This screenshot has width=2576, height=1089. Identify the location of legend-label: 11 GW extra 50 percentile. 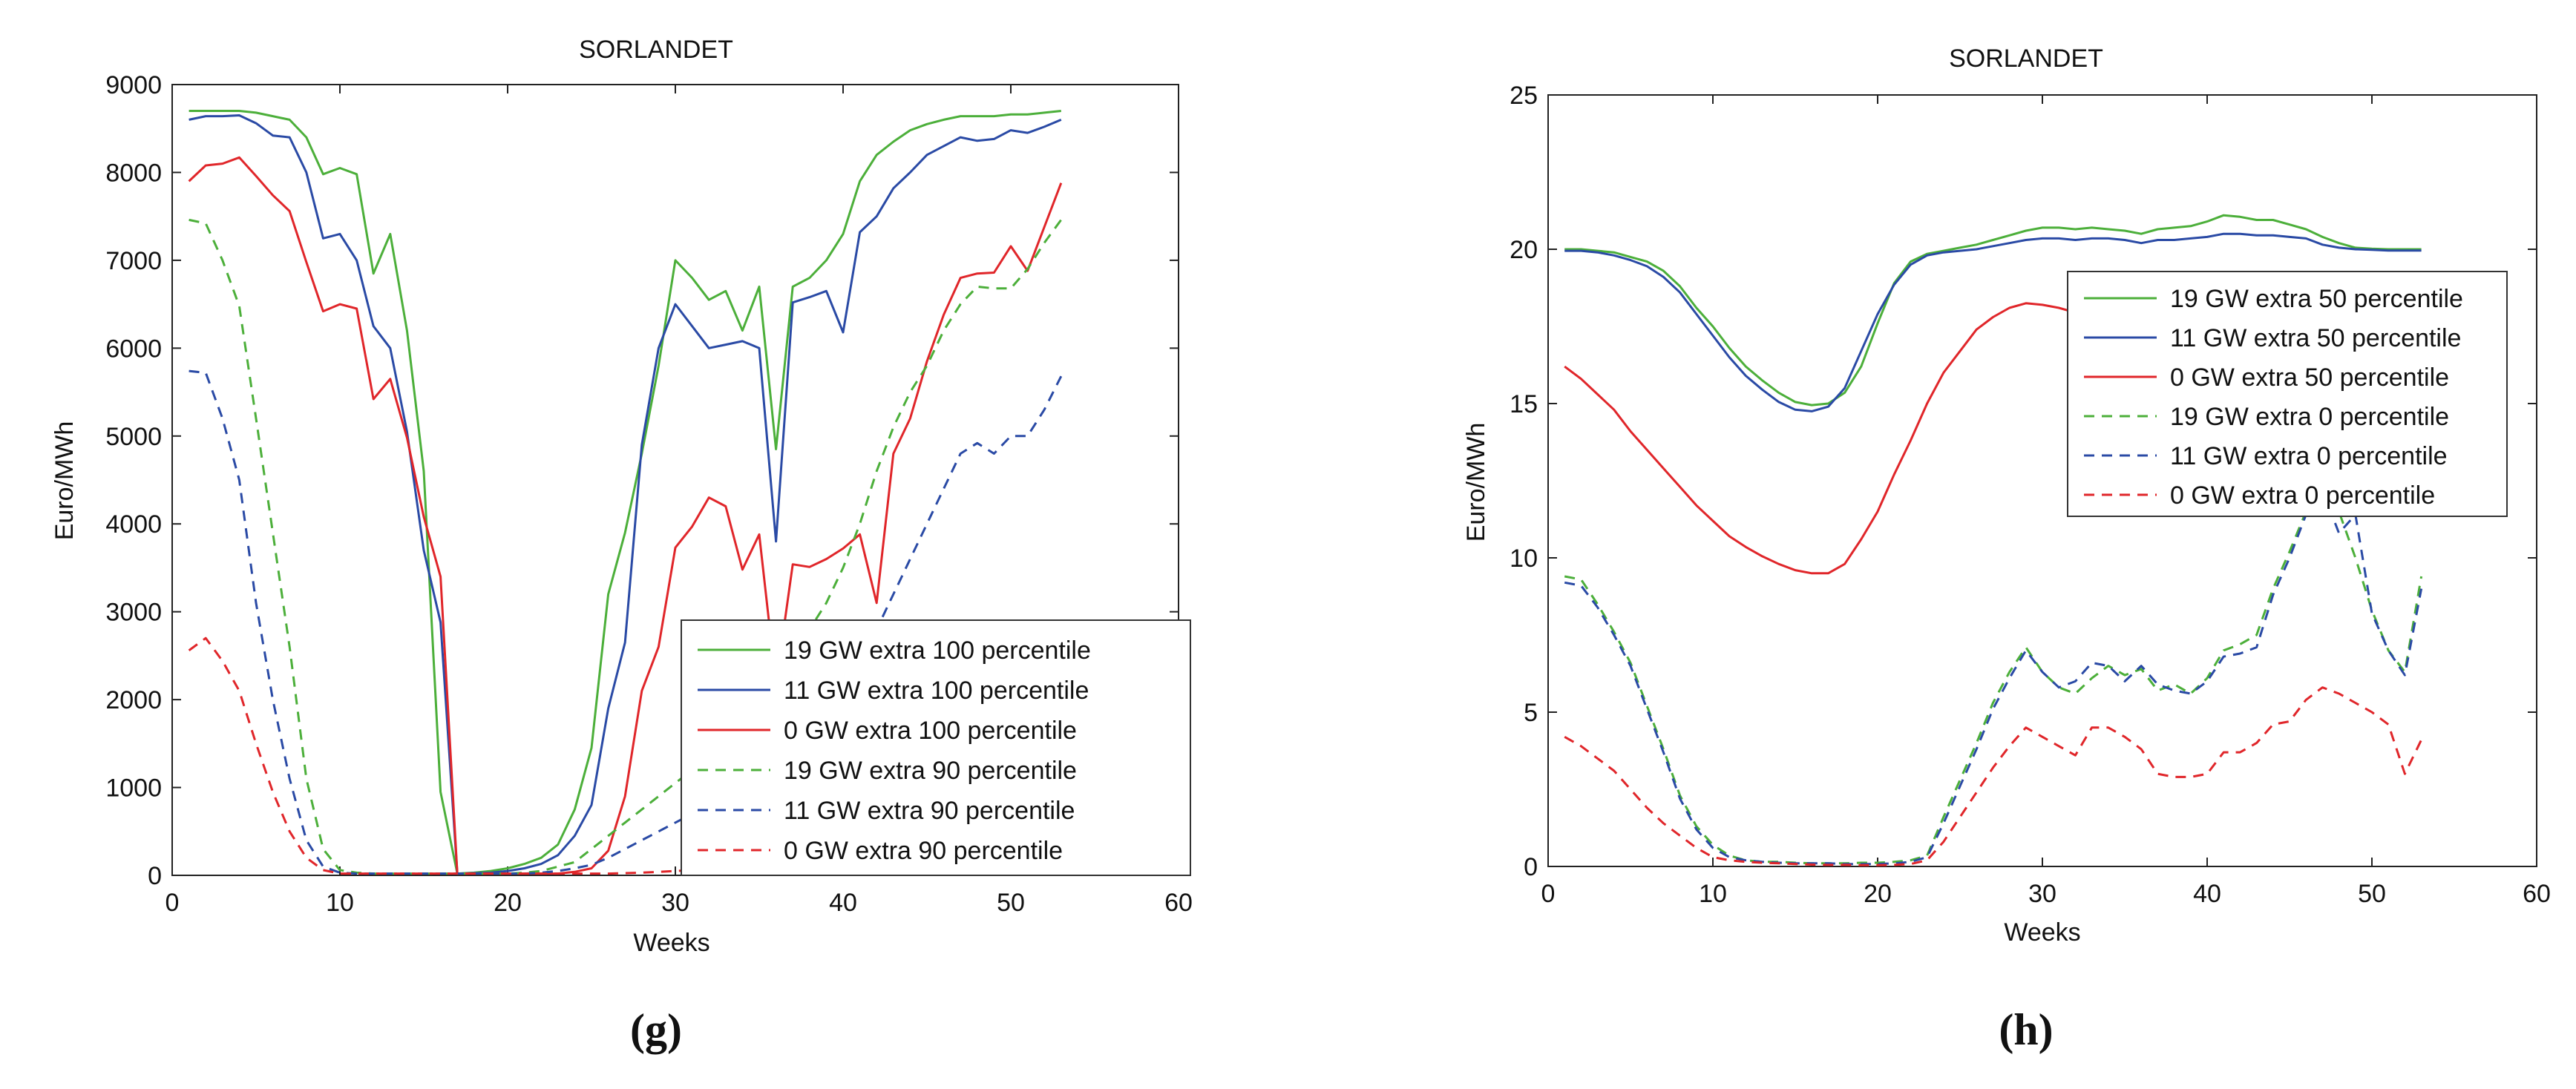
(2315, 338).